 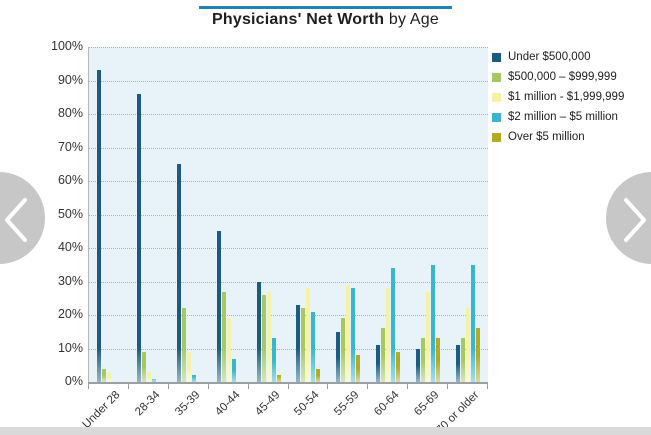 What do you see at coordinates (298, 19) in the screenshot?
I see `page-title-main: Physicians' Net Worth` at bounding box center [298, 19].